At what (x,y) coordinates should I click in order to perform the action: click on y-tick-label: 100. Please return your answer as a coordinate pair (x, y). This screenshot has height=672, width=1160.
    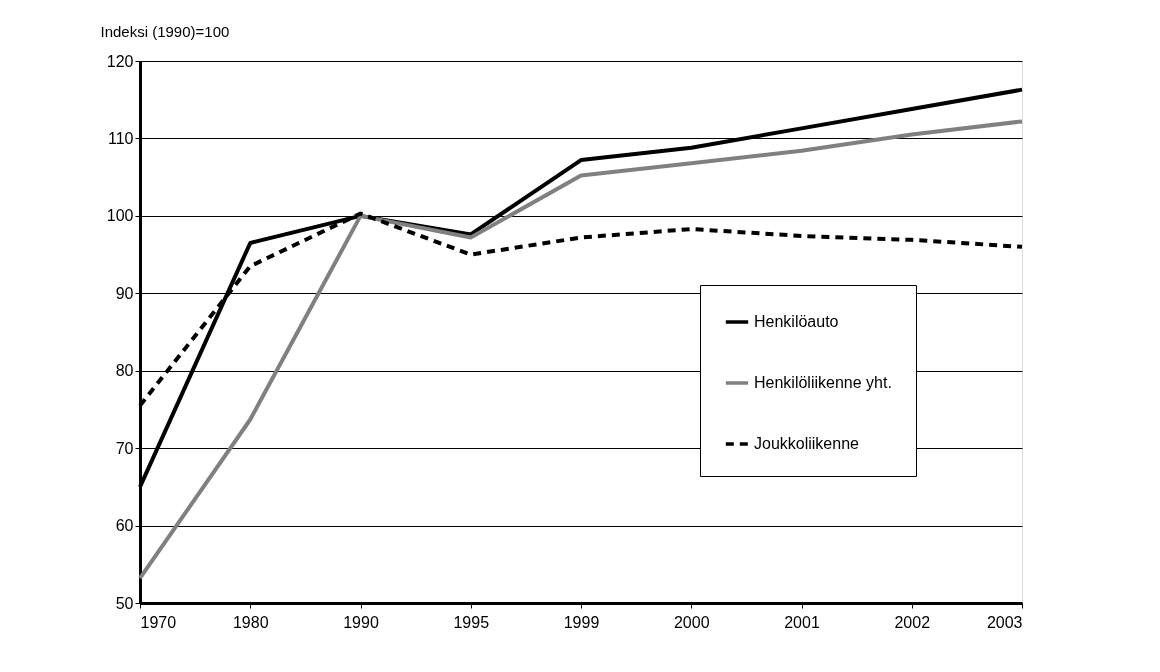
    Looking at the image, I should click on (120, 216).